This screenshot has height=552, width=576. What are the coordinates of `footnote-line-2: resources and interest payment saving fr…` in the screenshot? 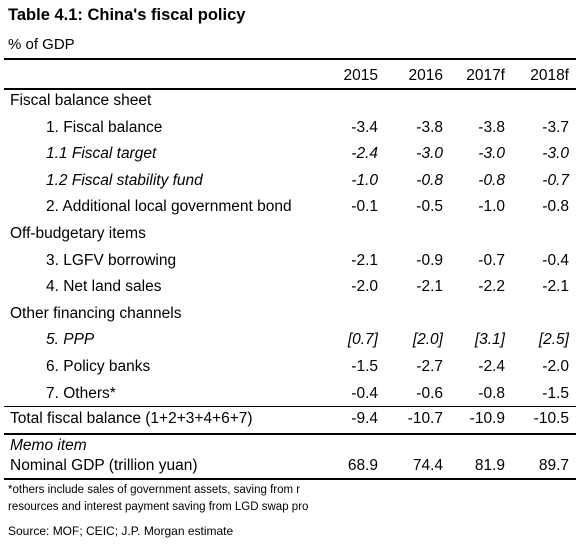 It's located at (158, 507).